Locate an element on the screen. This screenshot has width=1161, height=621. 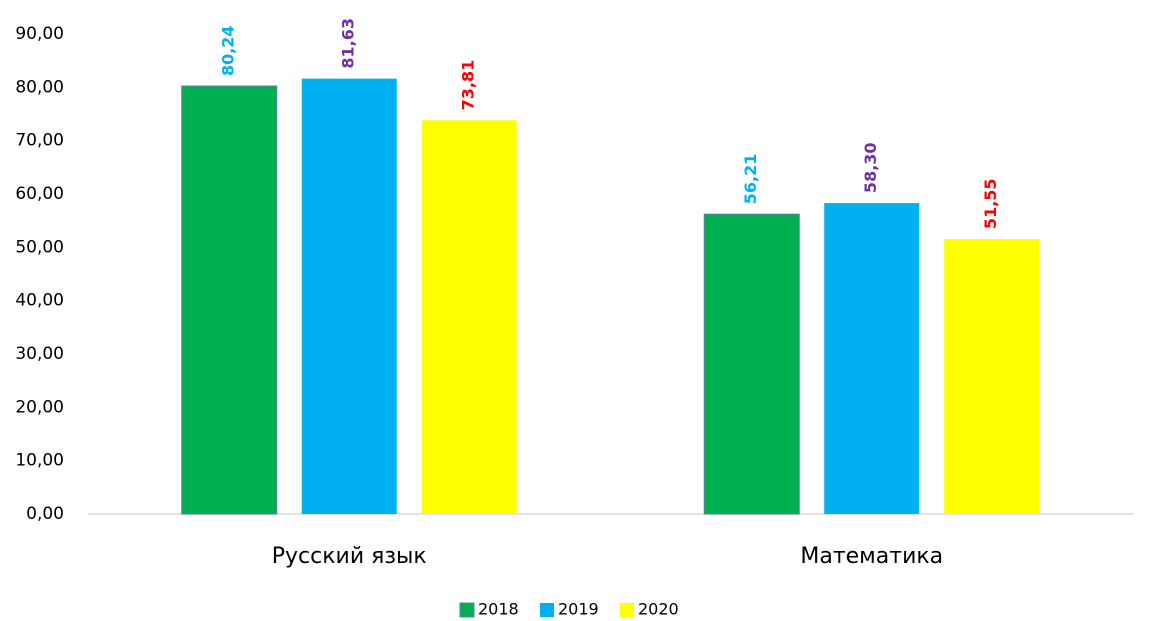
legend-label: 2018 is located at coordinates (498, 609).